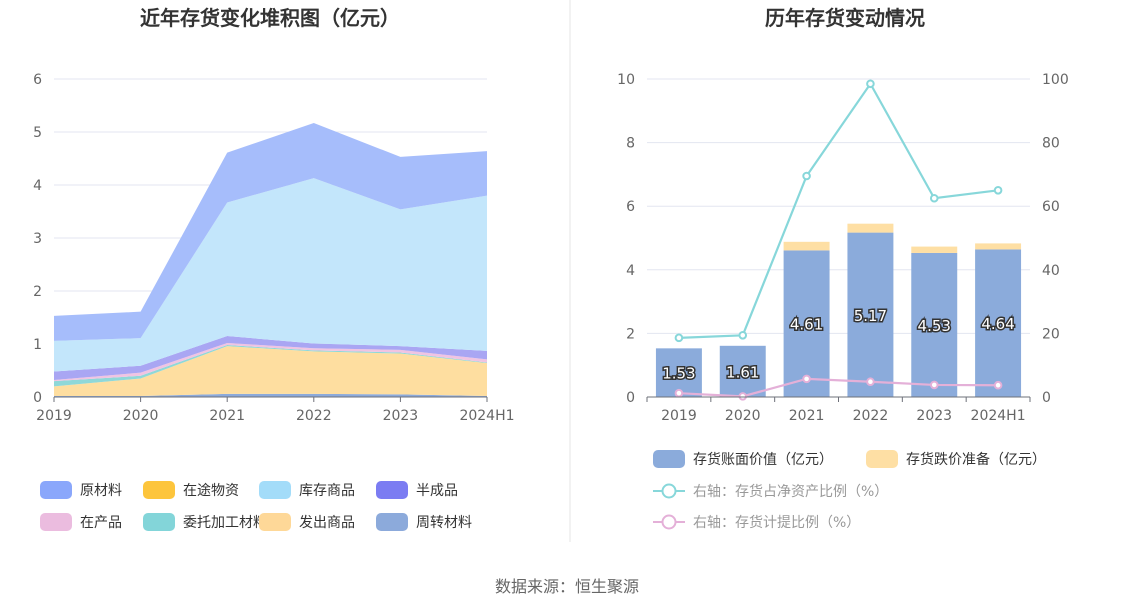 This screenshot has width=1134, height=612. What do you see at coordinates (743, 416) in the screenshot?
I see `right-x-tick-label: 2020` at bounding box center [743, 416].